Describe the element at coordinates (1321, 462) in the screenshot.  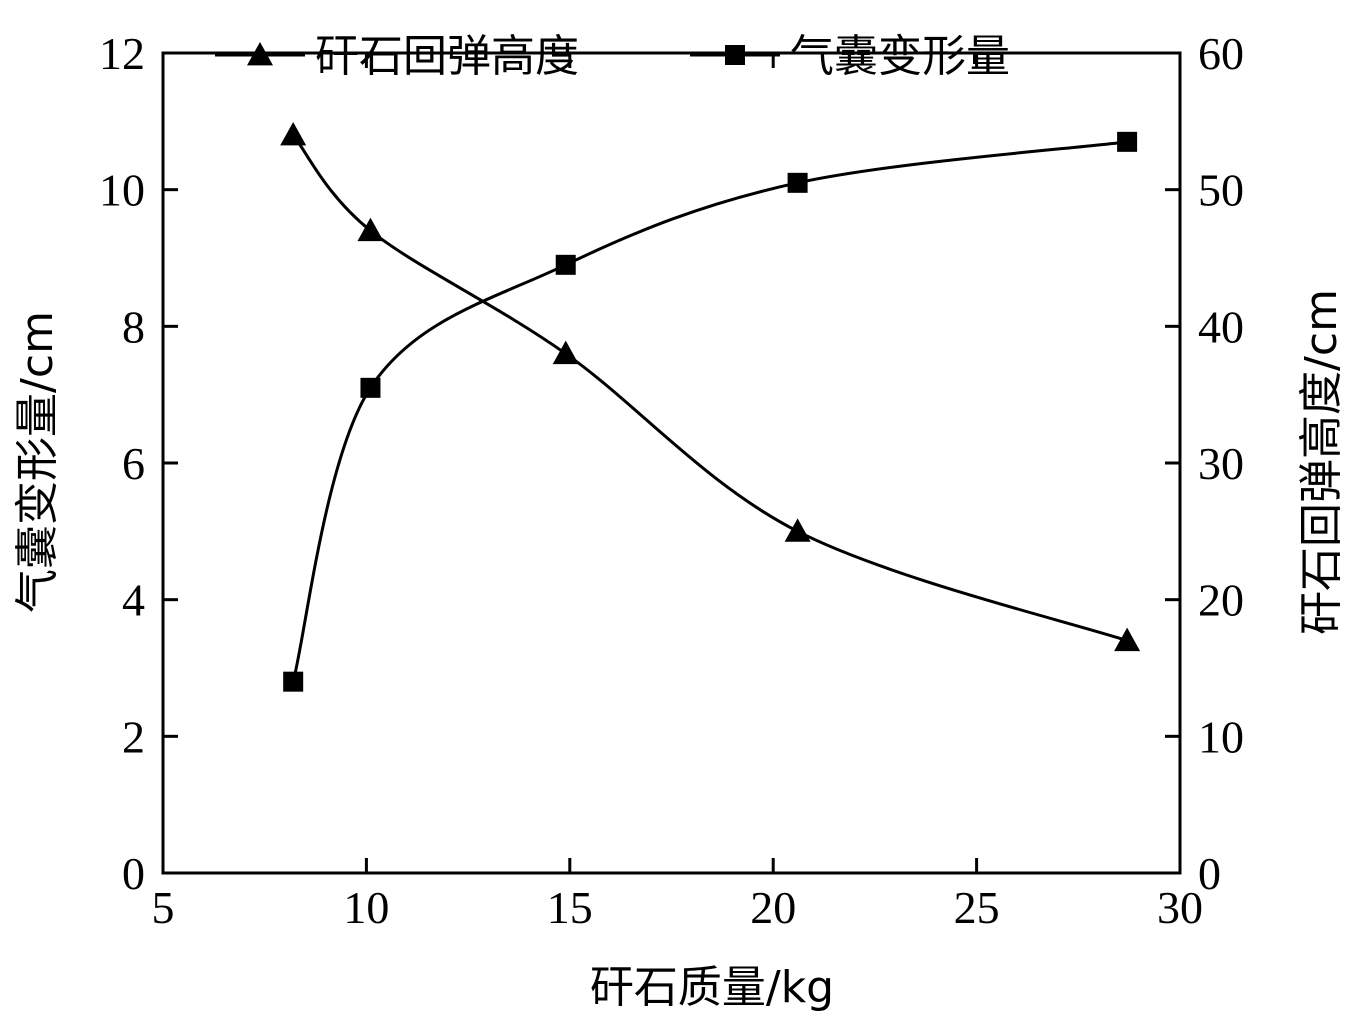
I see `y-axis-right-title: 矸石回弹高度/cm` at that location.